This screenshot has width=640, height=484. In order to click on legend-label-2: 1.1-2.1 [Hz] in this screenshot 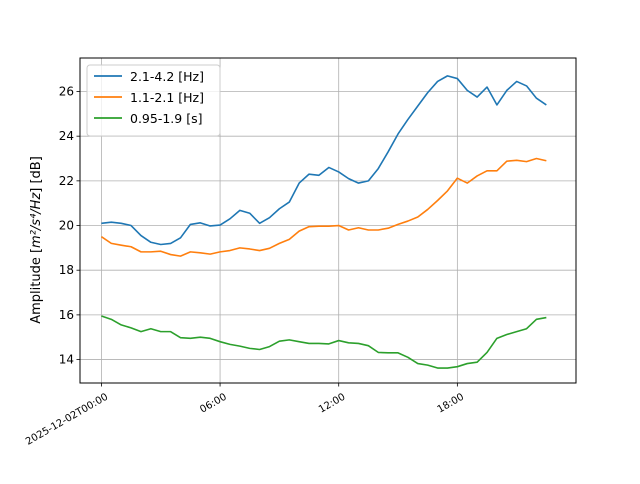, I will do `click(167, 97)`.